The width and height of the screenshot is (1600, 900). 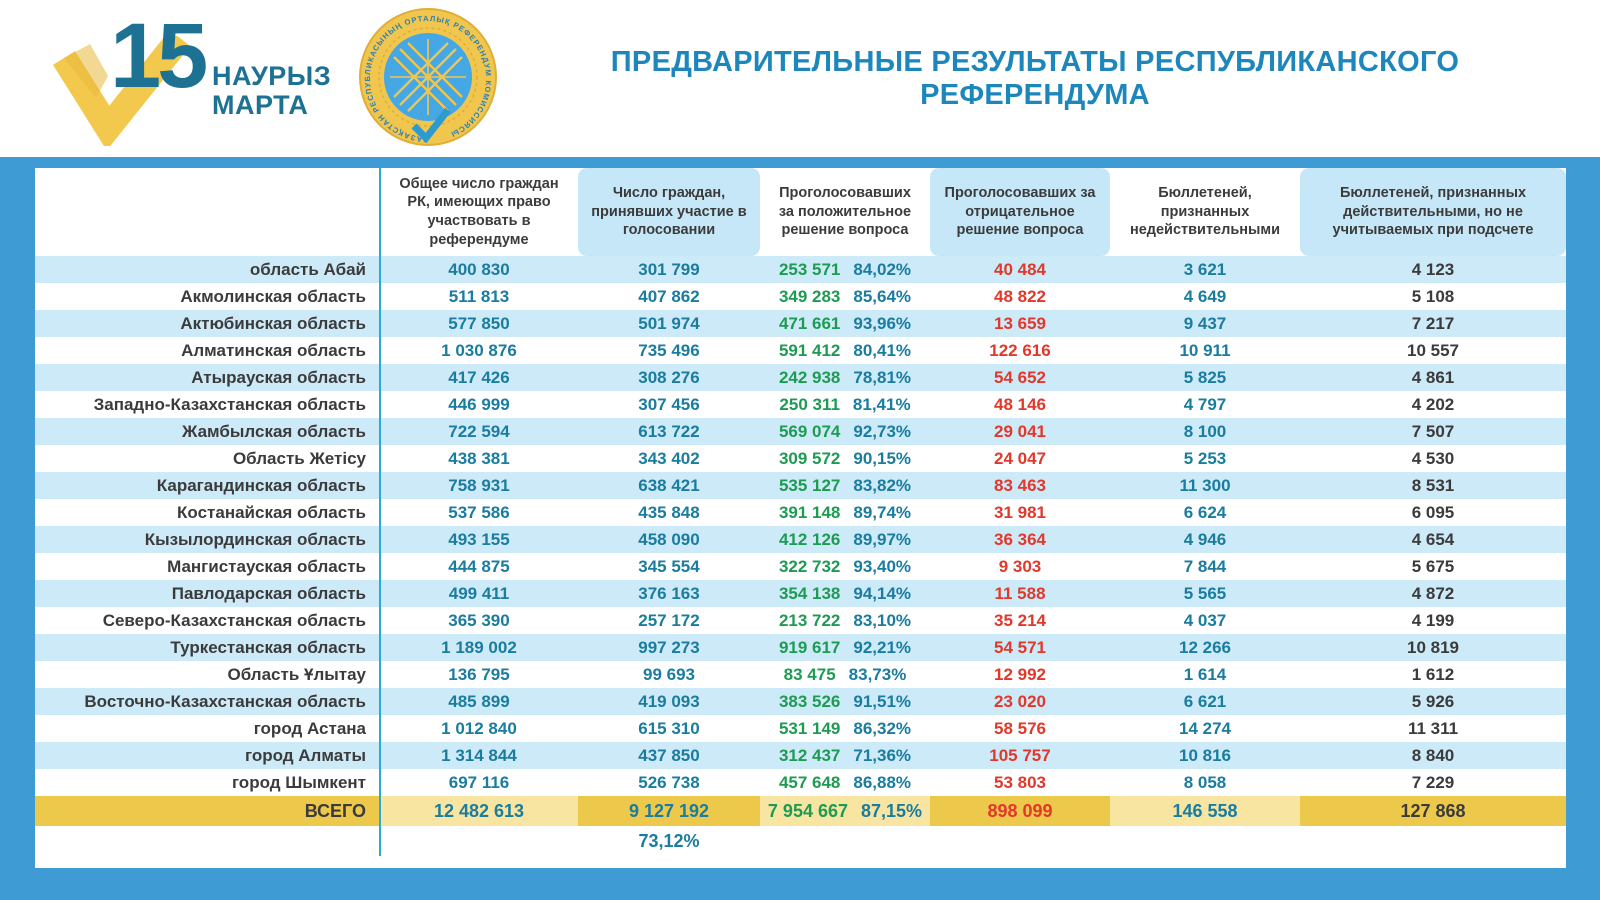 I want to click on region-name: Область Жетісу, so click(x=299, y=458).